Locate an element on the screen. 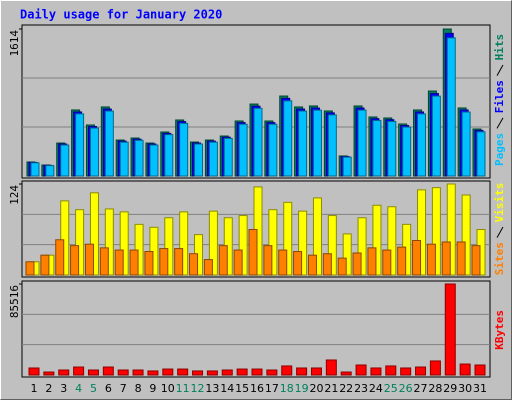 This screenshot has width=512, height=400. x-tick-label: 2 is located at coordinates (48, 388).